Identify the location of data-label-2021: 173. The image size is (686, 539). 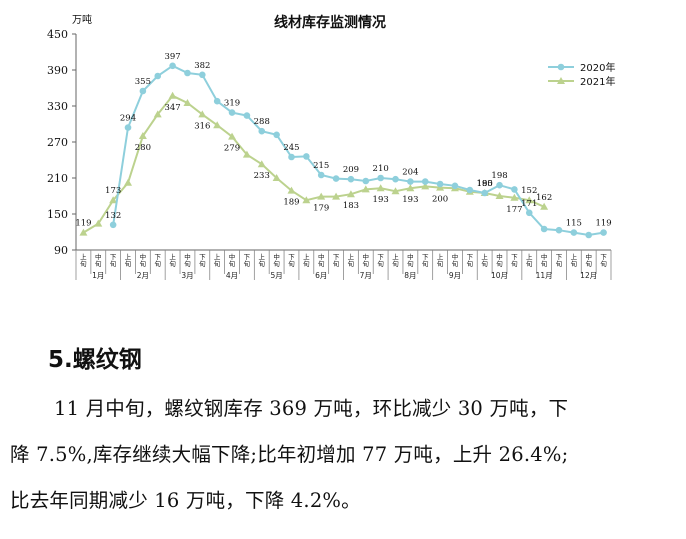
(113, 191).